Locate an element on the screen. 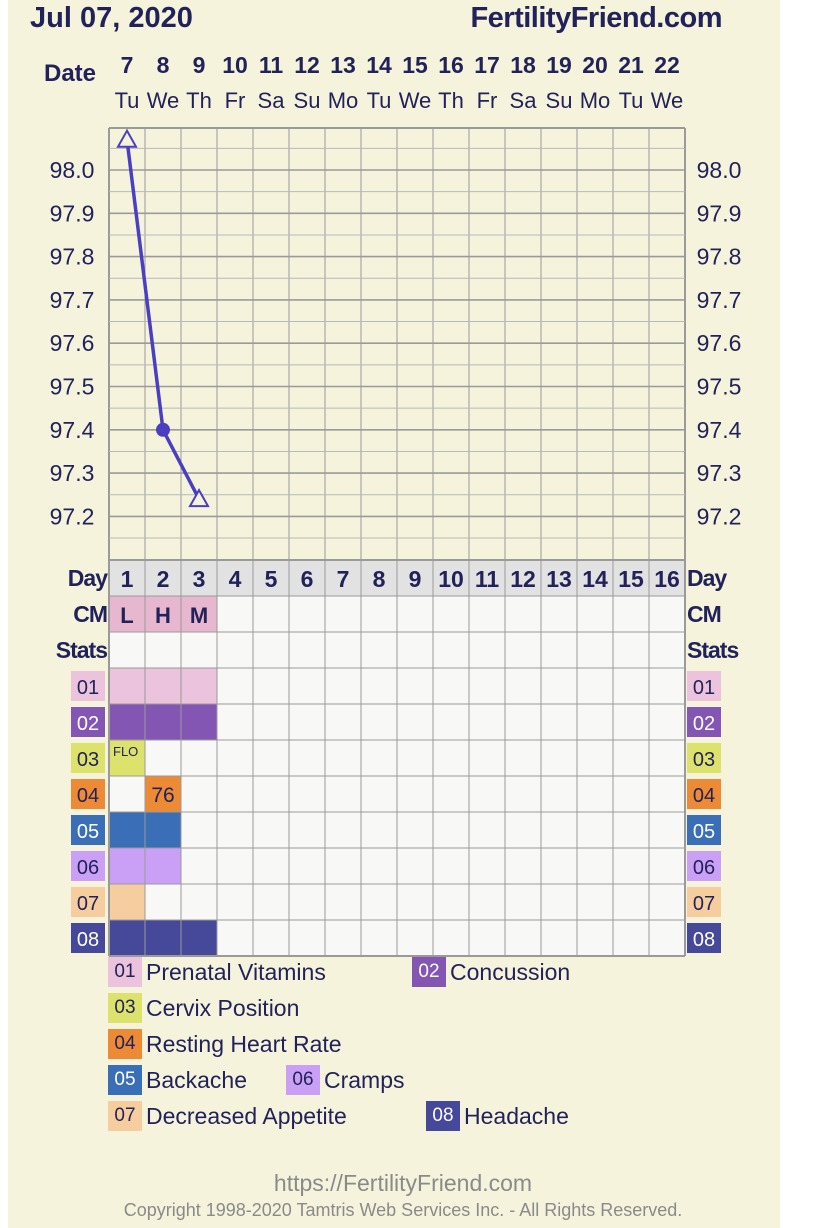 This screenshot has width=828, height=1228. date-number: 22 is located at coordinates (667, 65).